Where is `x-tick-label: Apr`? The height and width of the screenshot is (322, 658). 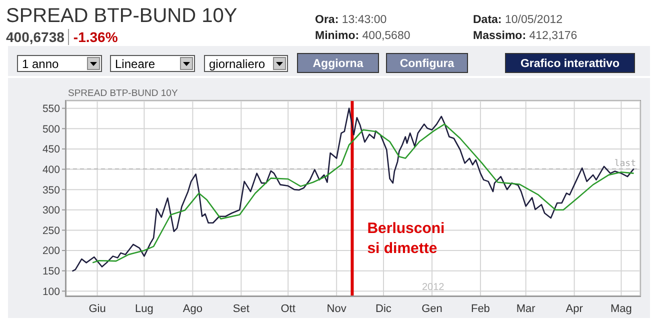
x-tick-label: Apr is located at coordinates (575, 308).